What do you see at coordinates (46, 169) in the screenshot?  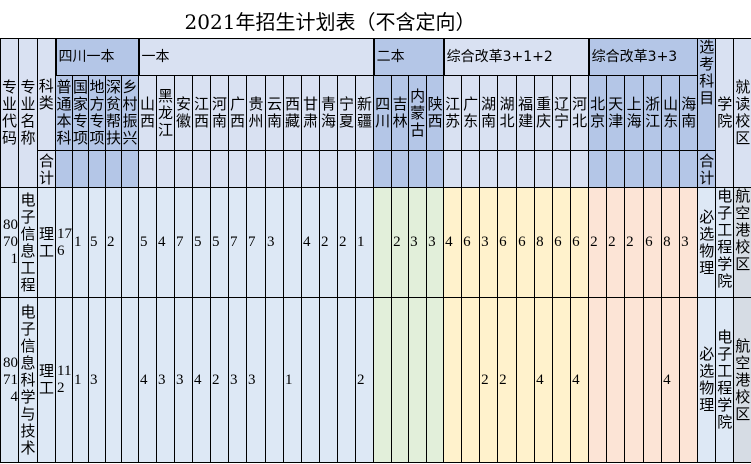 I see `header-total: 合计` at bounding box center [46, 169].